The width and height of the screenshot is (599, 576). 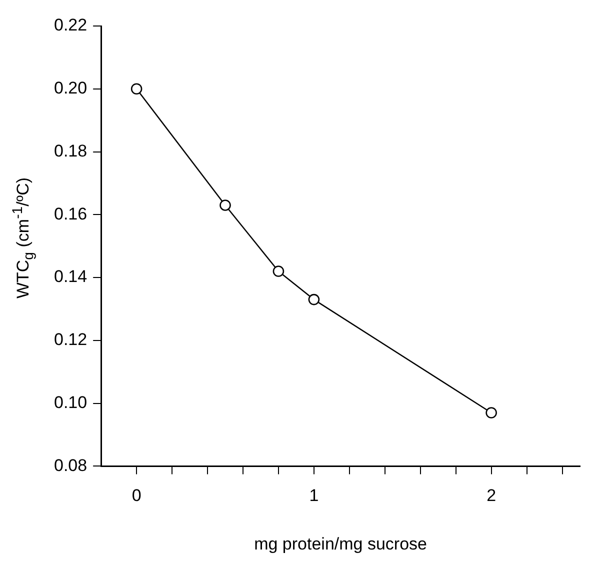 I want to click on y-tick-label: 0.12, so click(x=71, y=340).